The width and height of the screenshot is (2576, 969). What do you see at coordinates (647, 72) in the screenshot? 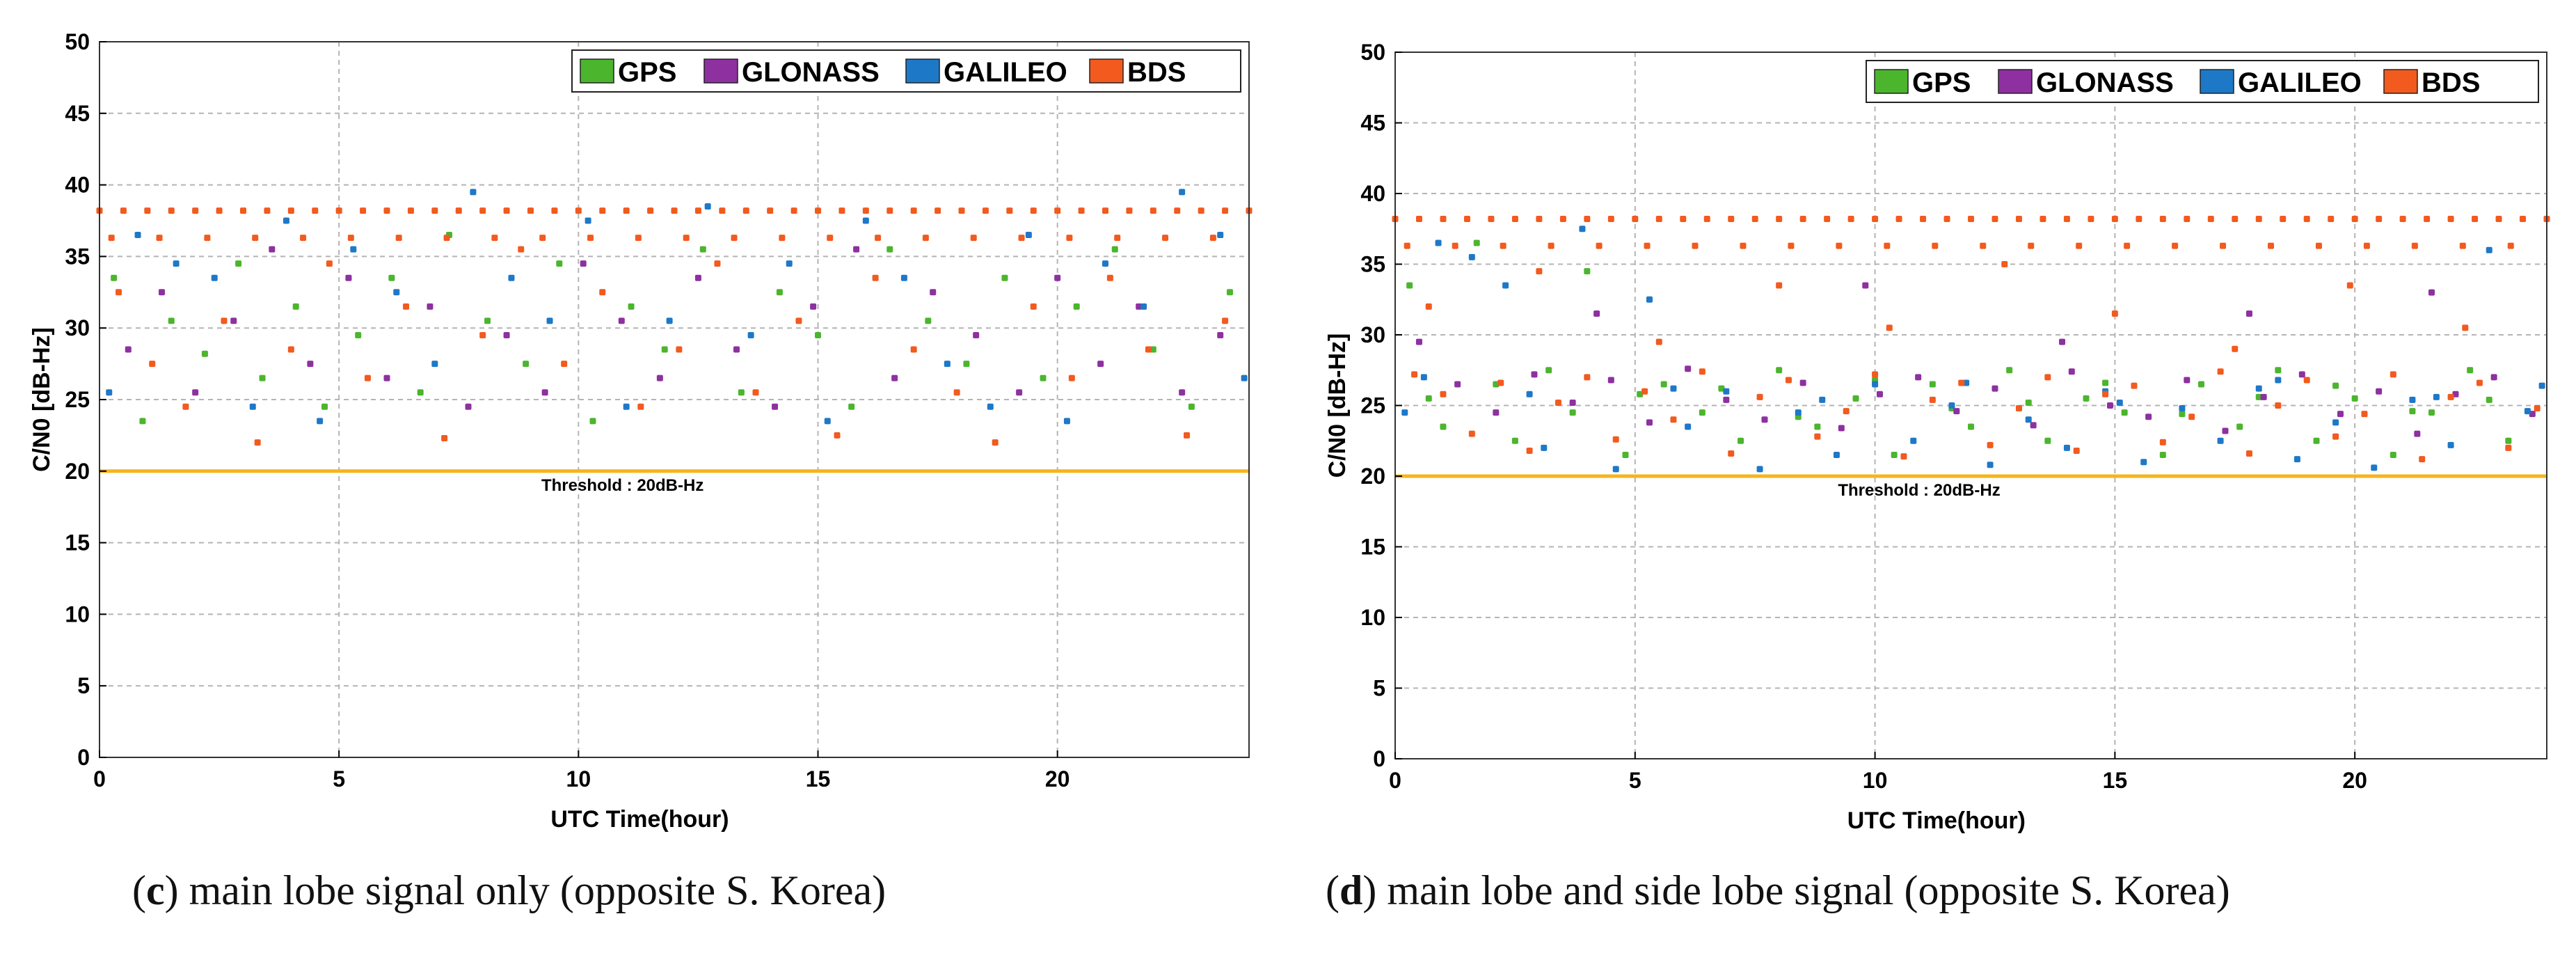
I see `legend-label-gps: GPS` at bounding box center [647, 72].